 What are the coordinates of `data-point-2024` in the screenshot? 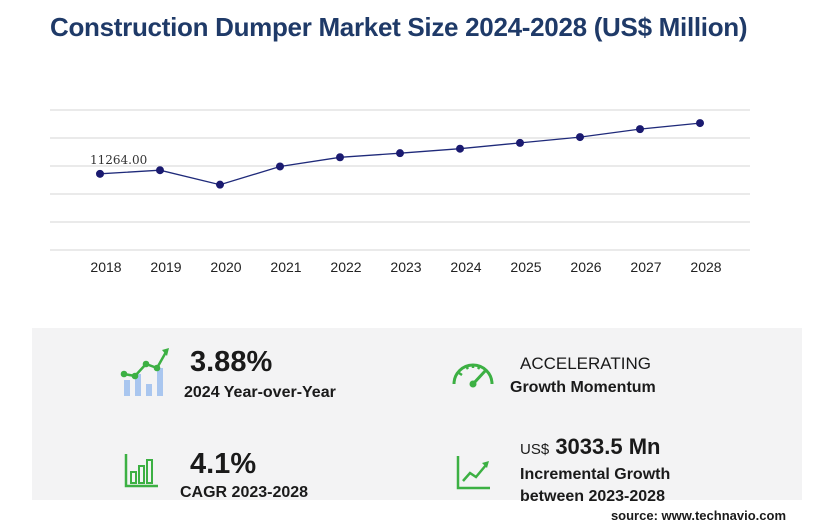 It's located at (460, 148).